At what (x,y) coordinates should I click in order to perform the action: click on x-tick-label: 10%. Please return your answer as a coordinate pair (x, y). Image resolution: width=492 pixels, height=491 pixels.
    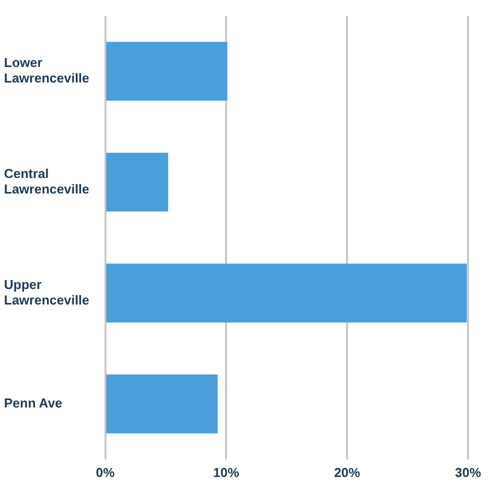
    Looking at the image, I should click on (226, 472).